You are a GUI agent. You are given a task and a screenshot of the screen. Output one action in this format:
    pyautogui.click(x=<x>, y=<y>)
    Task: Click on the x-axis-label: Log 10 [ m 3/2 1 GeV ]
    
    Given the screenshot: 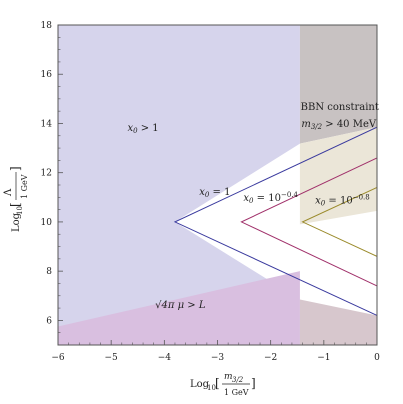 What is the action you would take?
    pyautogui.click(x=223, y=384)
    